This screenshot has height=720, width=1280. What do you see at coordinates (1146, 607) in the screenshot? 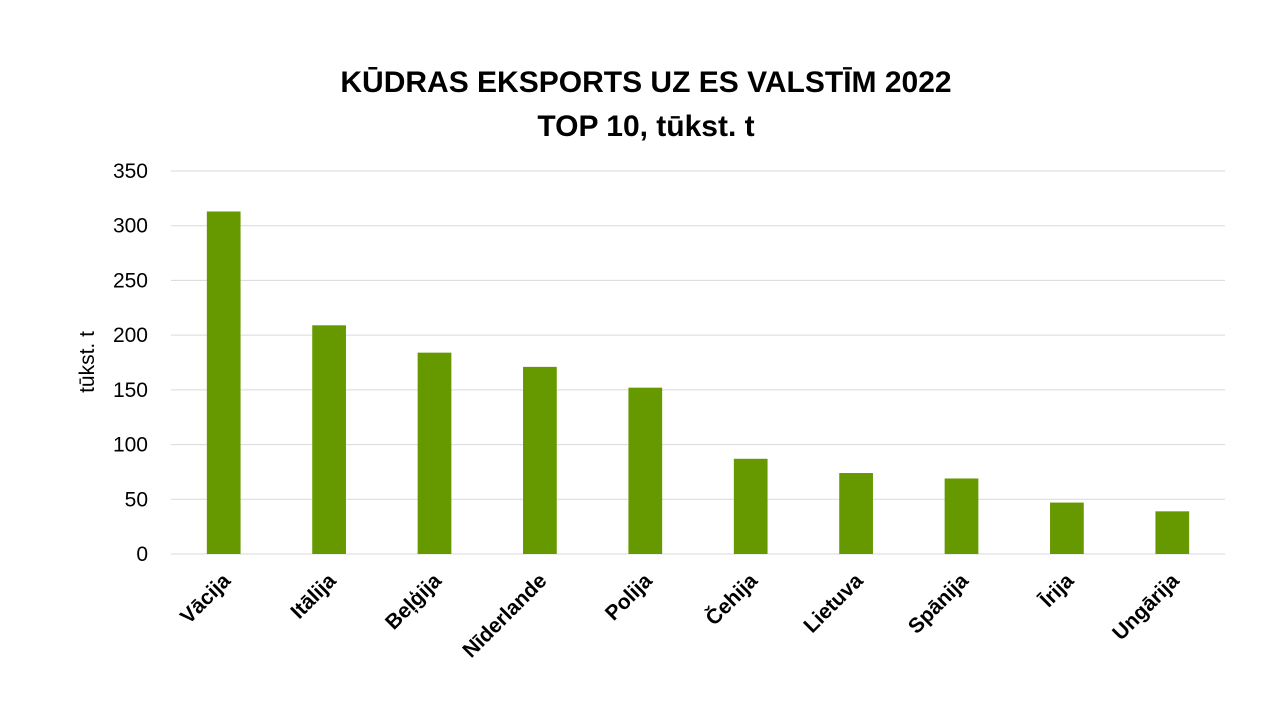
I see `x-tick-label: Ungārija` at bounding box center [1146, 607].